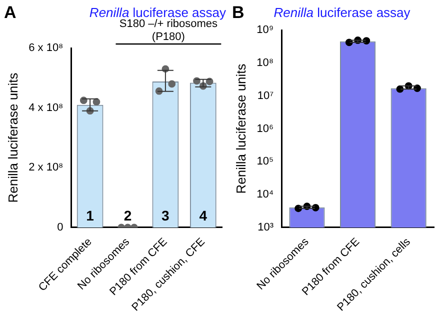 The width and height of the screenshot is (440, 317). What do you see at coordinates (168, 30) in the screenshot?
I see `text: S180 –/+ ribosomes (P180)` at bounding box center [168, 30].